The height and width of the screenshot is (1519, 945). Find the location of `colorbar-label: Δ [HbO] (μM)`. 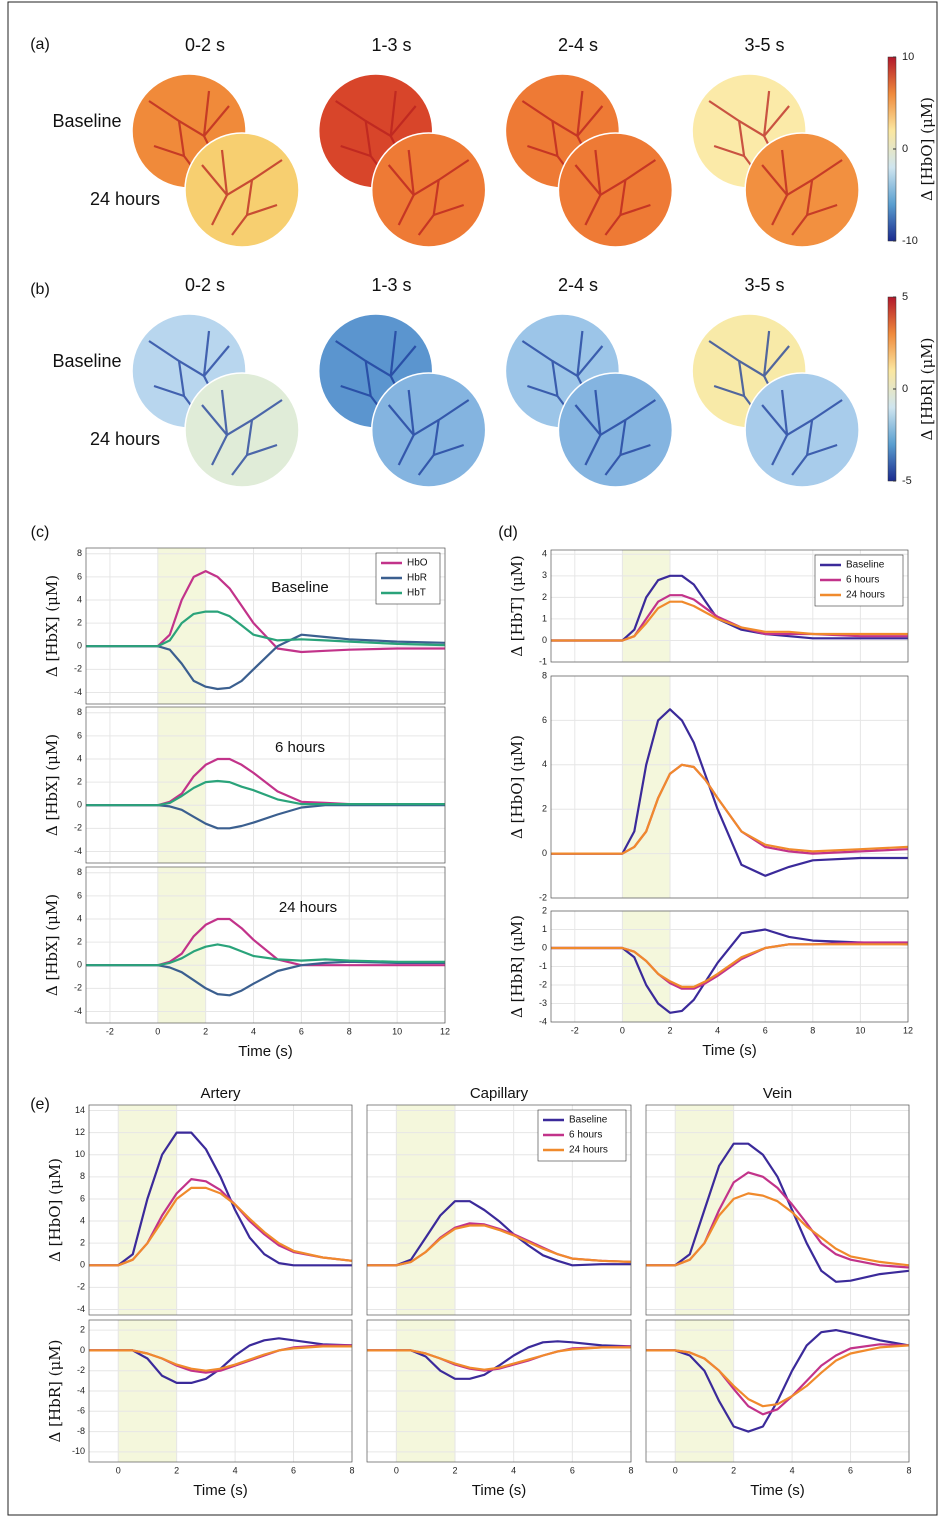

colorbar-label: Δ [HbO] (μM) is located at coordinates (927, 149).